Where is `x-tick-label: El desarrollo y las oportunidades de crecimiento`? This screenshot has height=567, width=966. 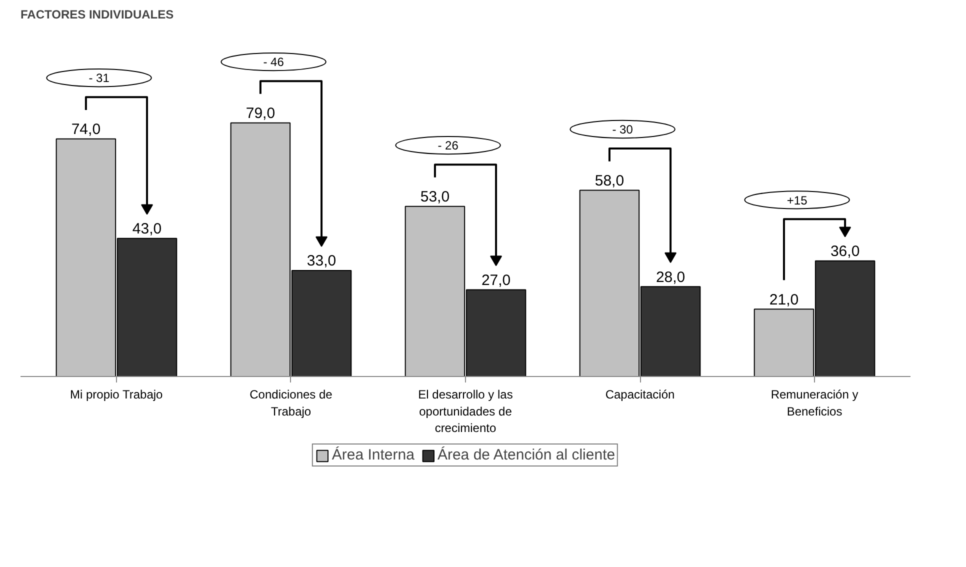
x-tick-label: El desarrollo y las oportunidades de crecimiento is located at coordinates (465, 412).